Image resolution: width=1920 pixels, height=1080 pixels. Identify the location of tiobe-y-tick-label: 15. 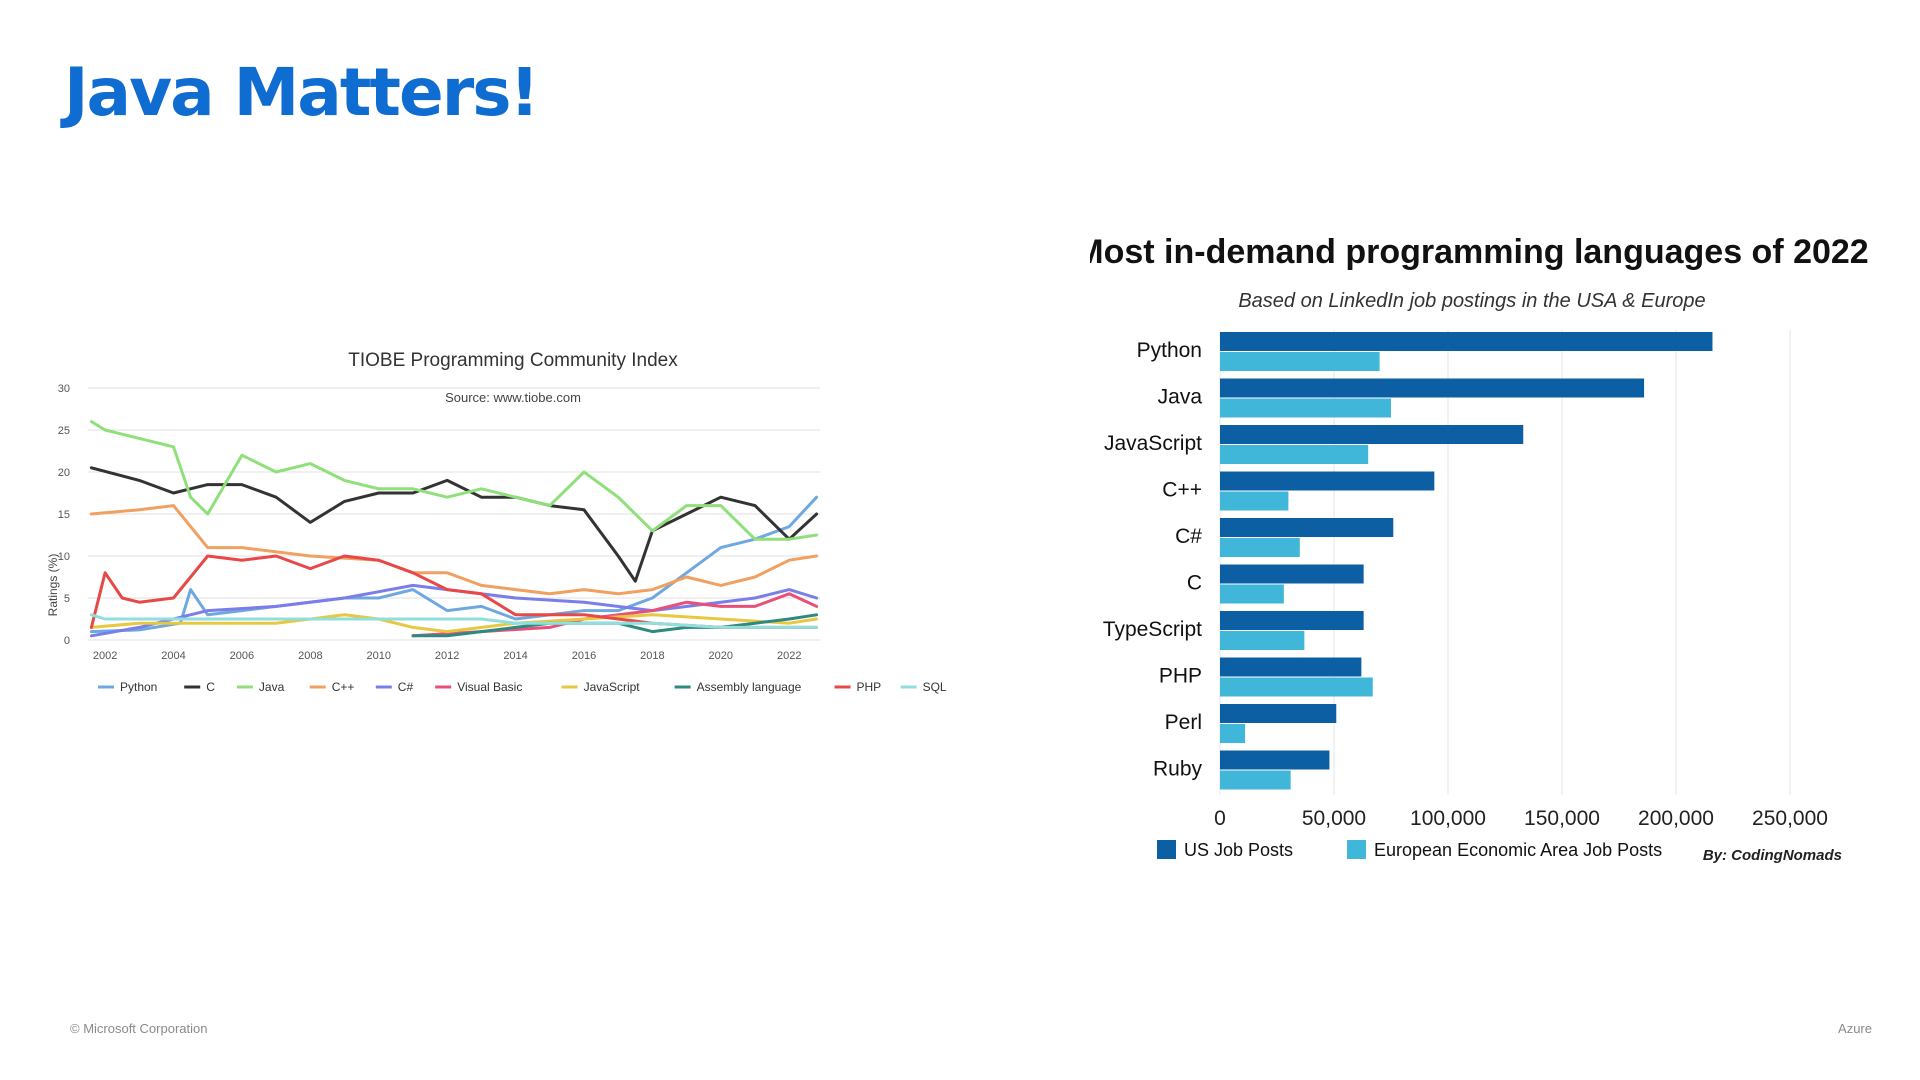
(64, 515).